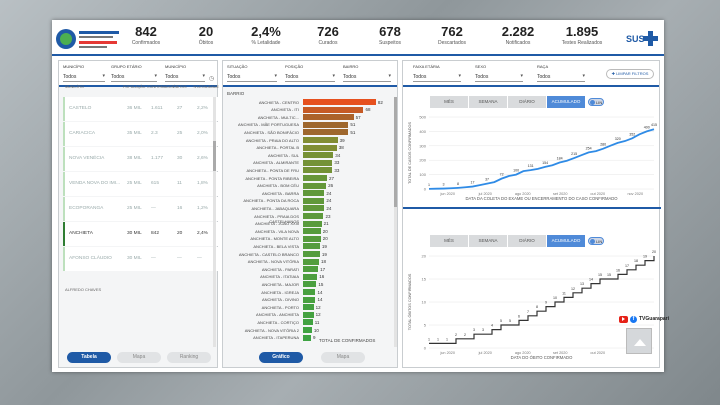 This screenshot has width=720, height=405. Describe the element at coordinates (341, 148) in the screenshot. I see `bar-value: 38` at that location.